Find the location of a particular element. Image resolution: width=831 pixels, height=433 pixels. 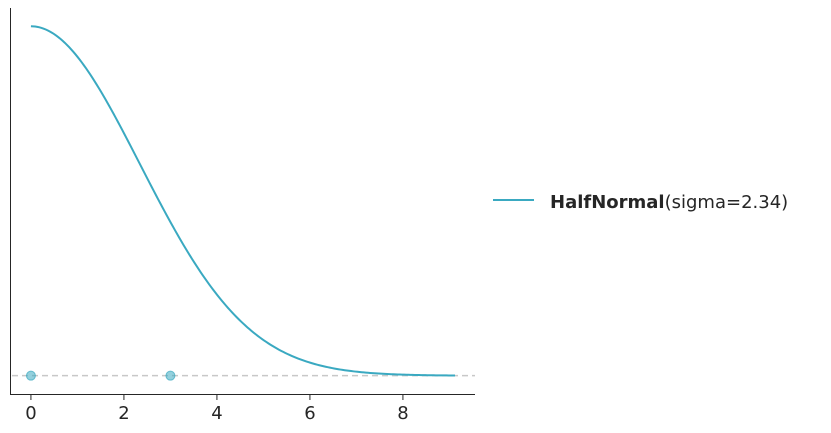

x-tick-label: 8 is located at coordinates (402, 413).